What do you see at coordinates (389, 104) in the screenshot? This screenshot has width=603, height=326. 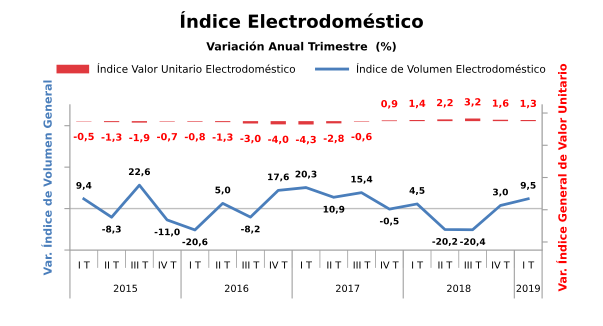 I see `data-label: 0,9` at bounding box center [389, 104].